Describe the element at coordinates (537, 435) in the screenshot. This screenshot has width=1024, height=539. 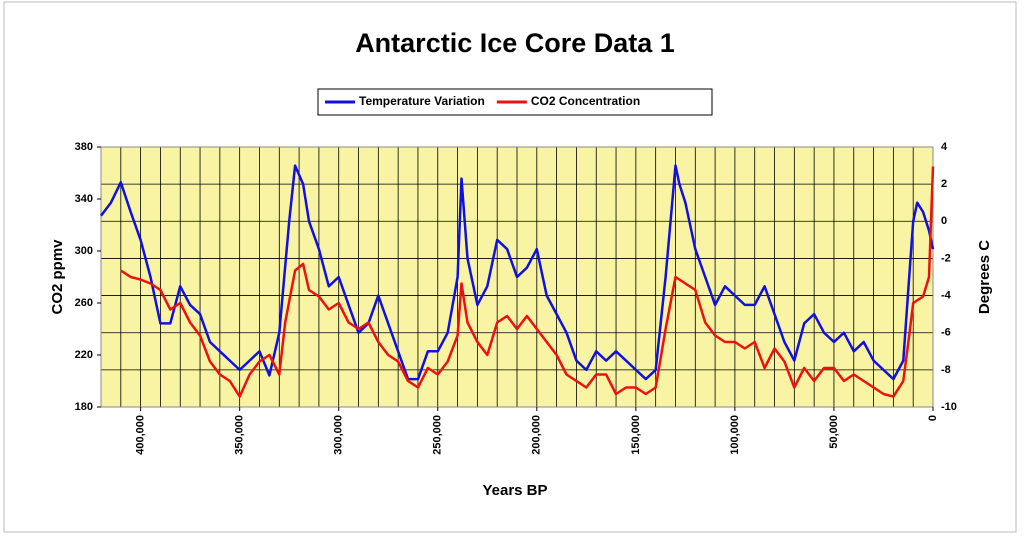
I see `x-tick-label: 200,000` at that location.